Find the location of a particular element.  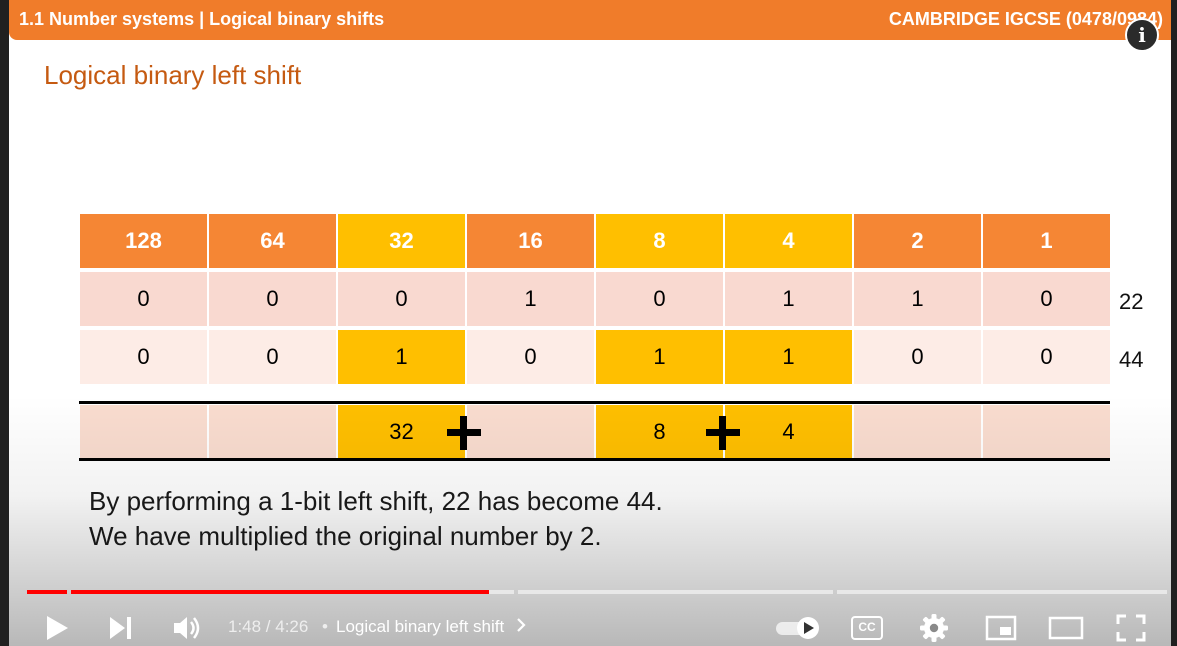

place-value-cell: 2 is located at coordinates (917, 241).